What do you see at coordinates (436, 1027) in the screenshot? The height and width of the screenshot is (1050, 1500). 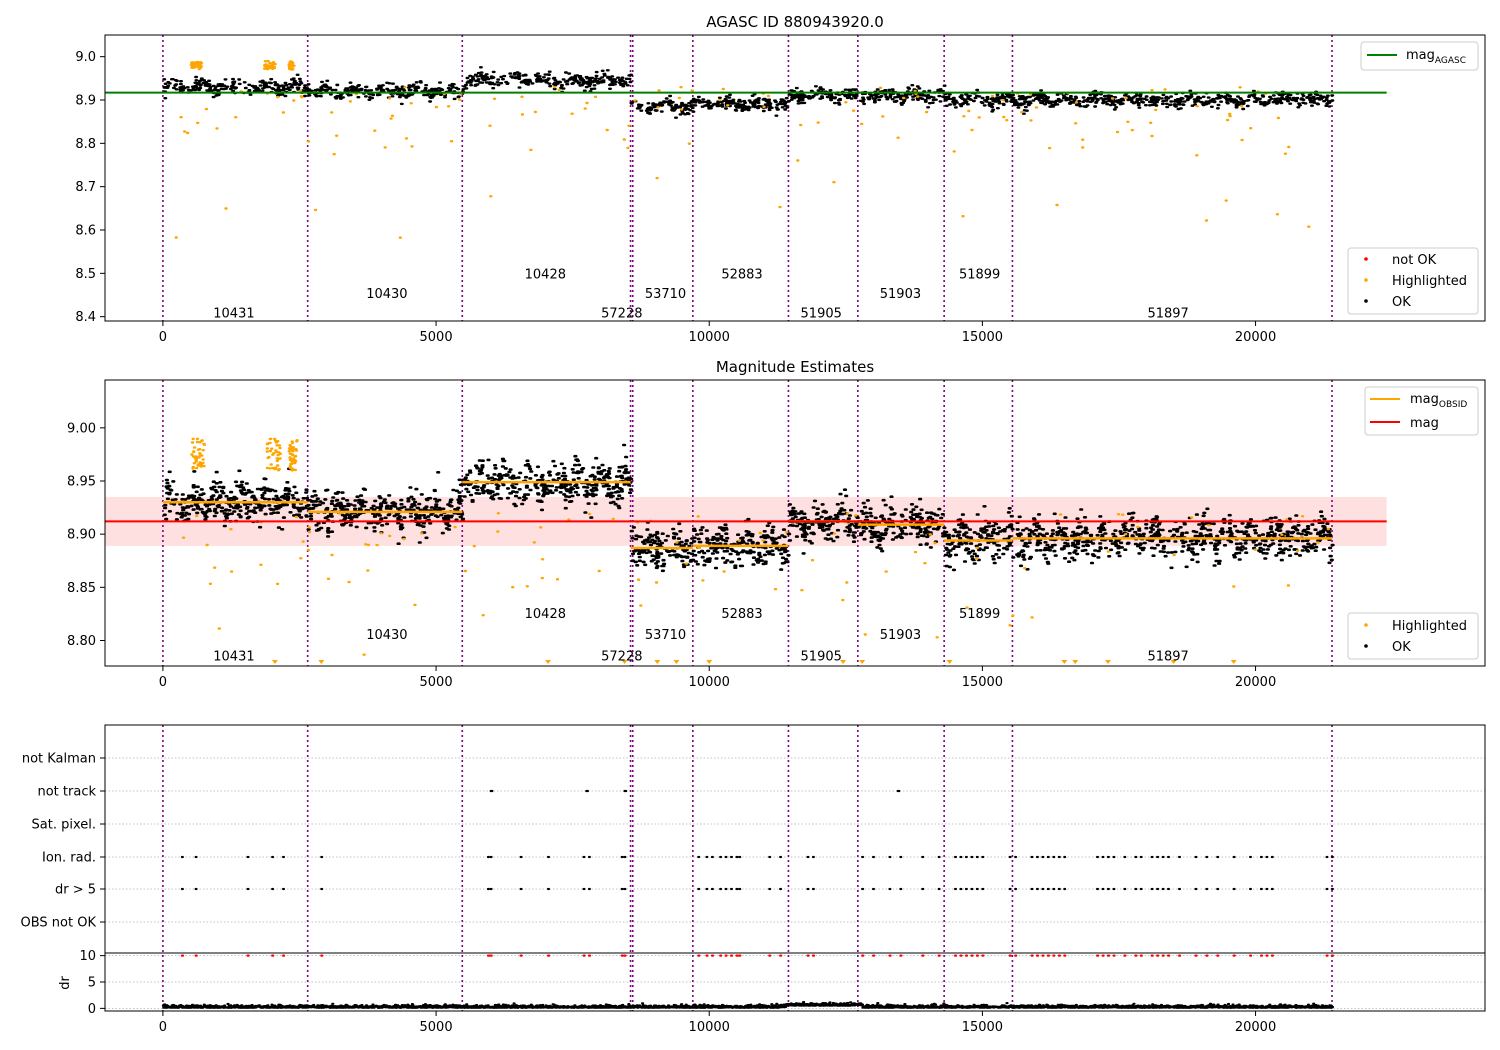 I see `flags-x-tick-label: 5000` at bounding box center [436, 1027].